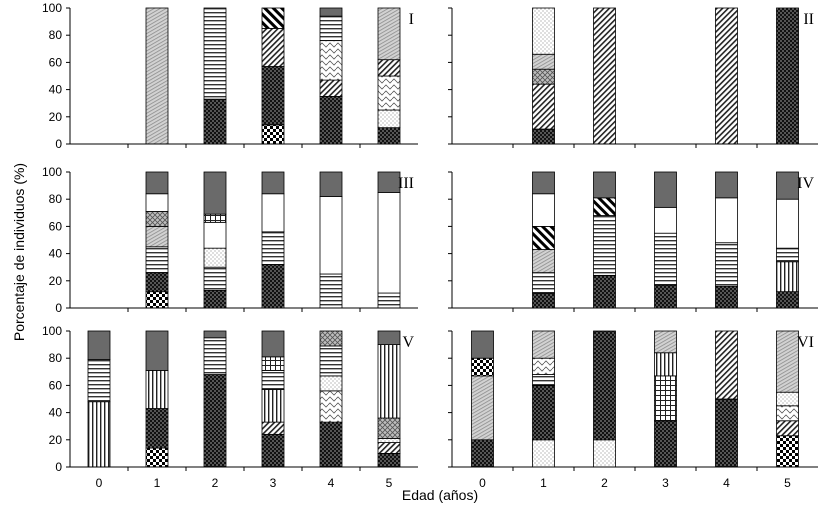 This screenshot has width=825, height=510. What do you see at coordinates (157, 483) in the screenshot?
I see `x-tick-label: 1` at bounding box center [157, 483].